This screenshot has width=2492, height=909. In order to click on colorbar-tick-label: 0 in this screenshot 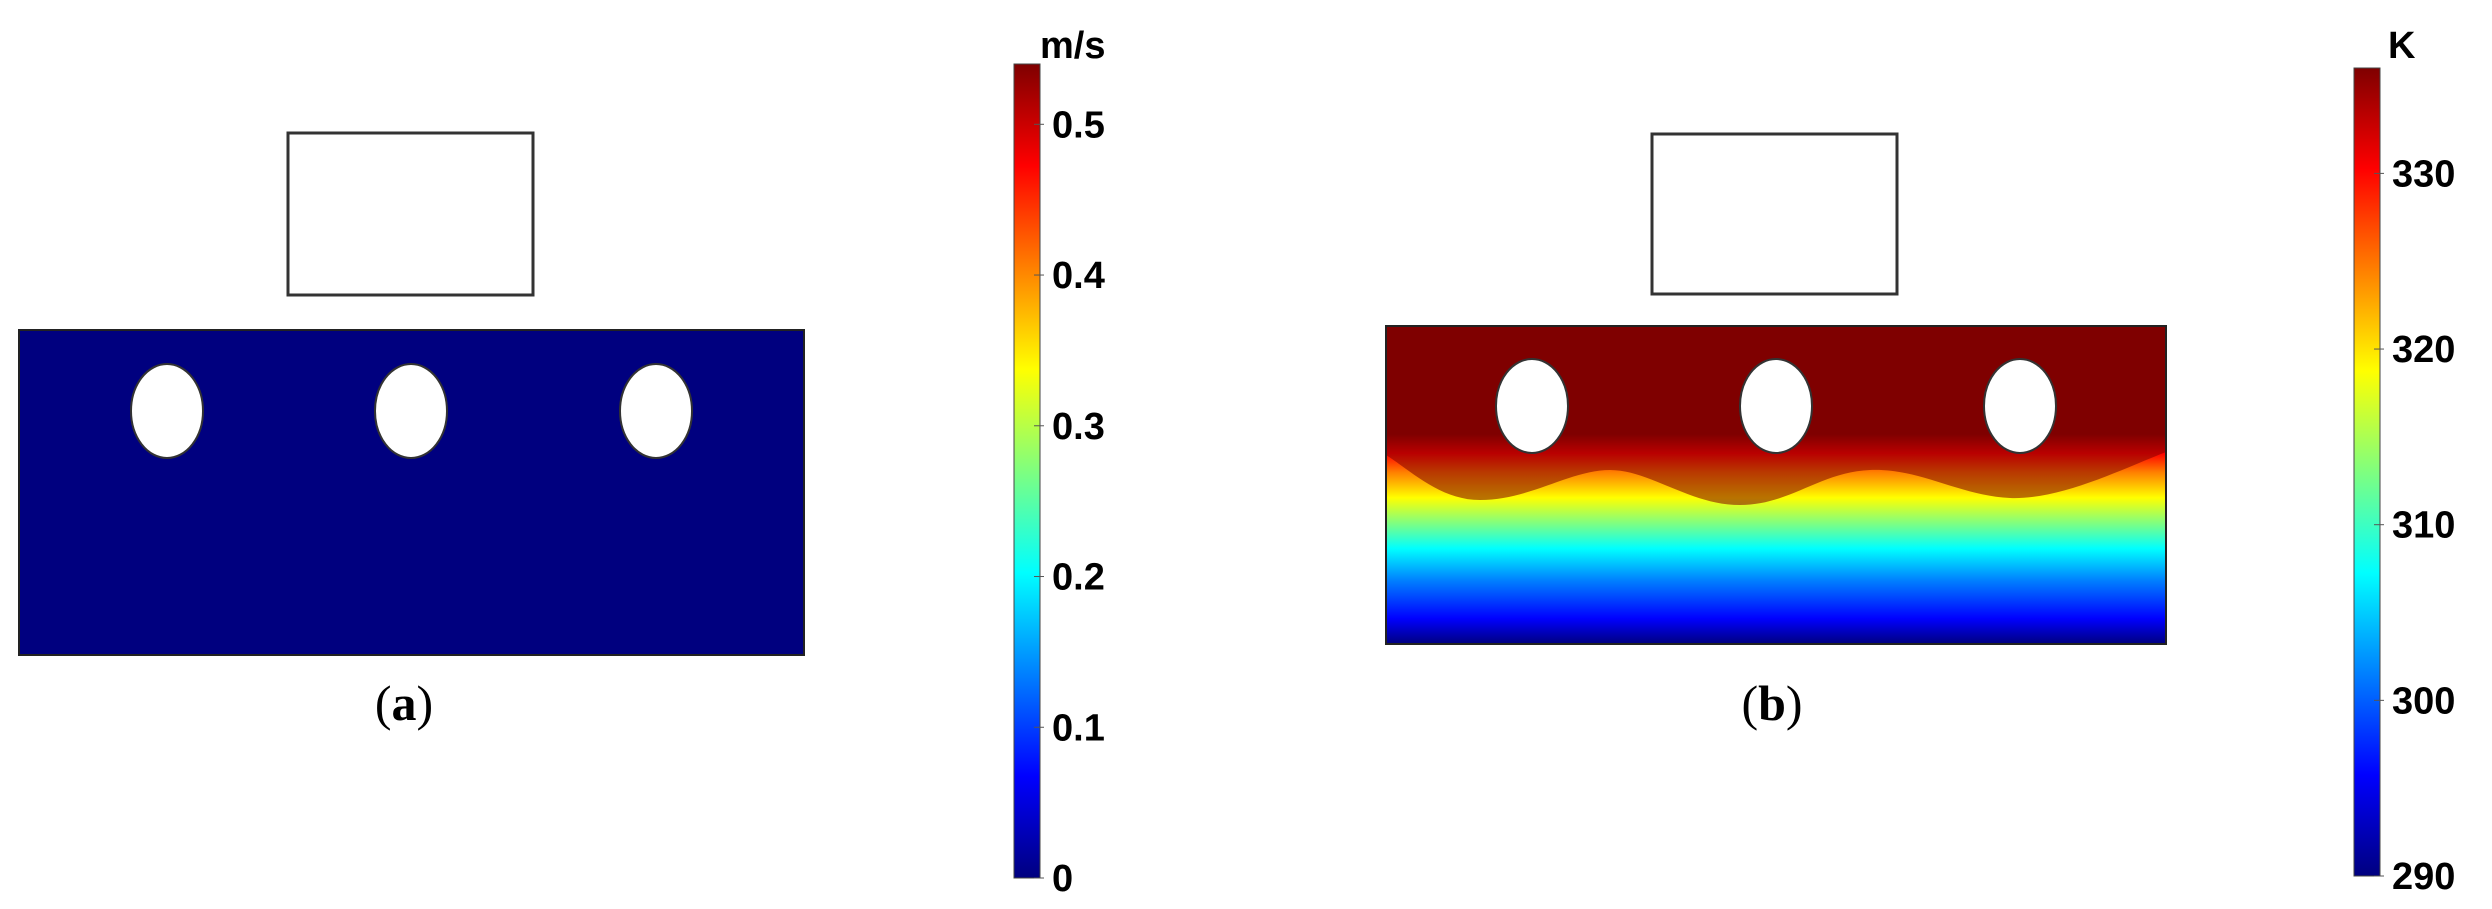, I will do `click(1062, 879)`.